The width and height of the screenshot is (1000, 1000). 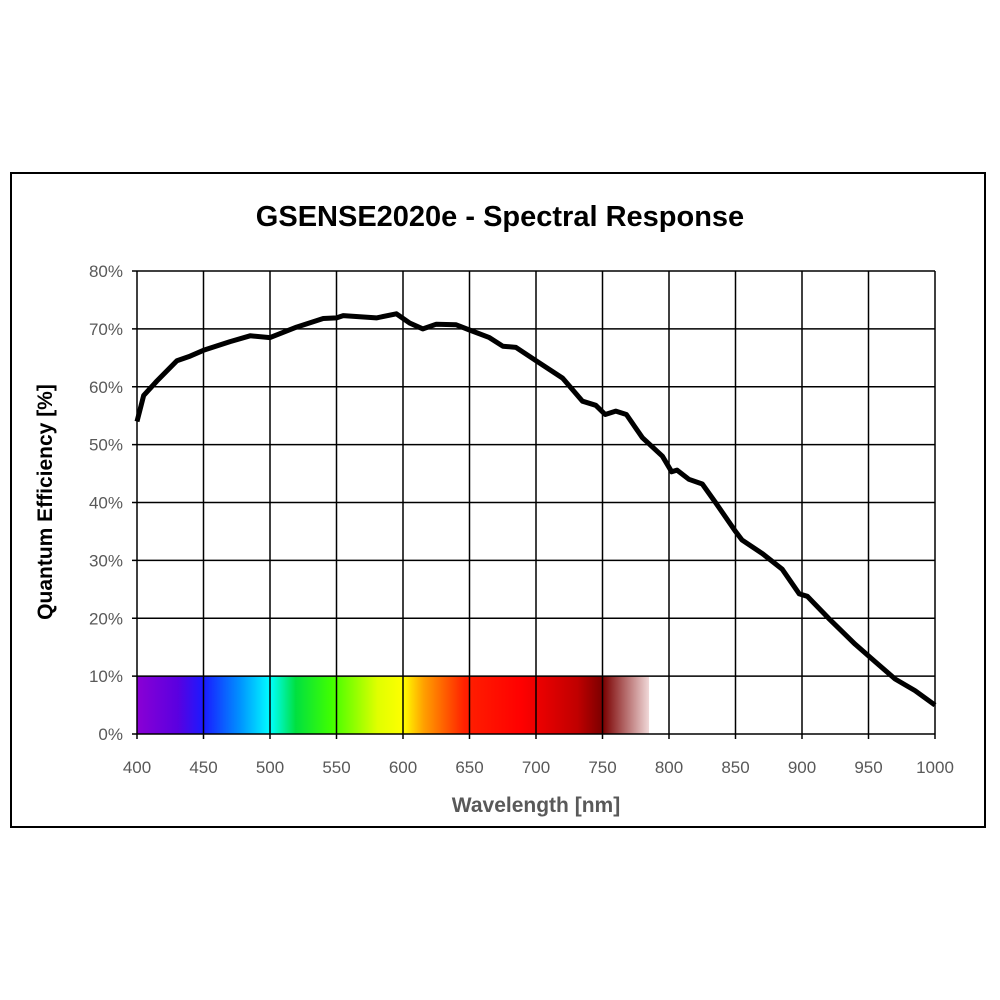 What do you see at coordinates (45, 502) in the screenshot?
I see `y-axis-label: Quantum Efficiency [%]` at bounding box center [45, 502].